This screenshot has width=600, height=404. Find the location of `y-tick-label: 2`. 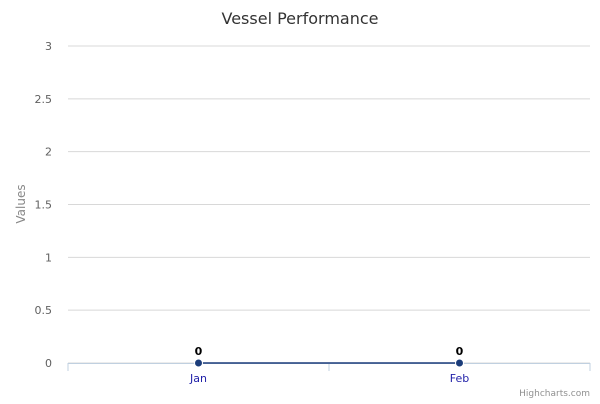

y-tick-label: 2 is located at coordinates (48, 152).